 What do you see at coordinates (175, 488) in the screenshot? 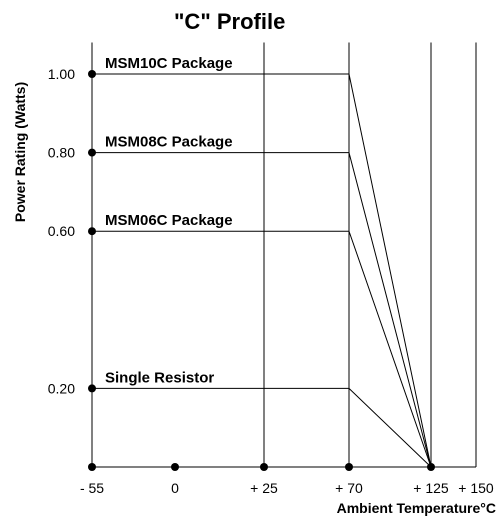
I see `x-tick-label-0: 0` at bounding box center [175, 488].